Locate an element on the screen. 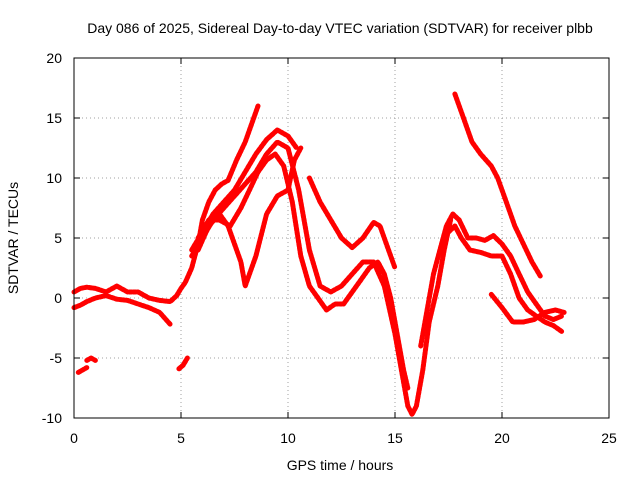  y-tick-label: 20 is located at coordinates (54, 58).